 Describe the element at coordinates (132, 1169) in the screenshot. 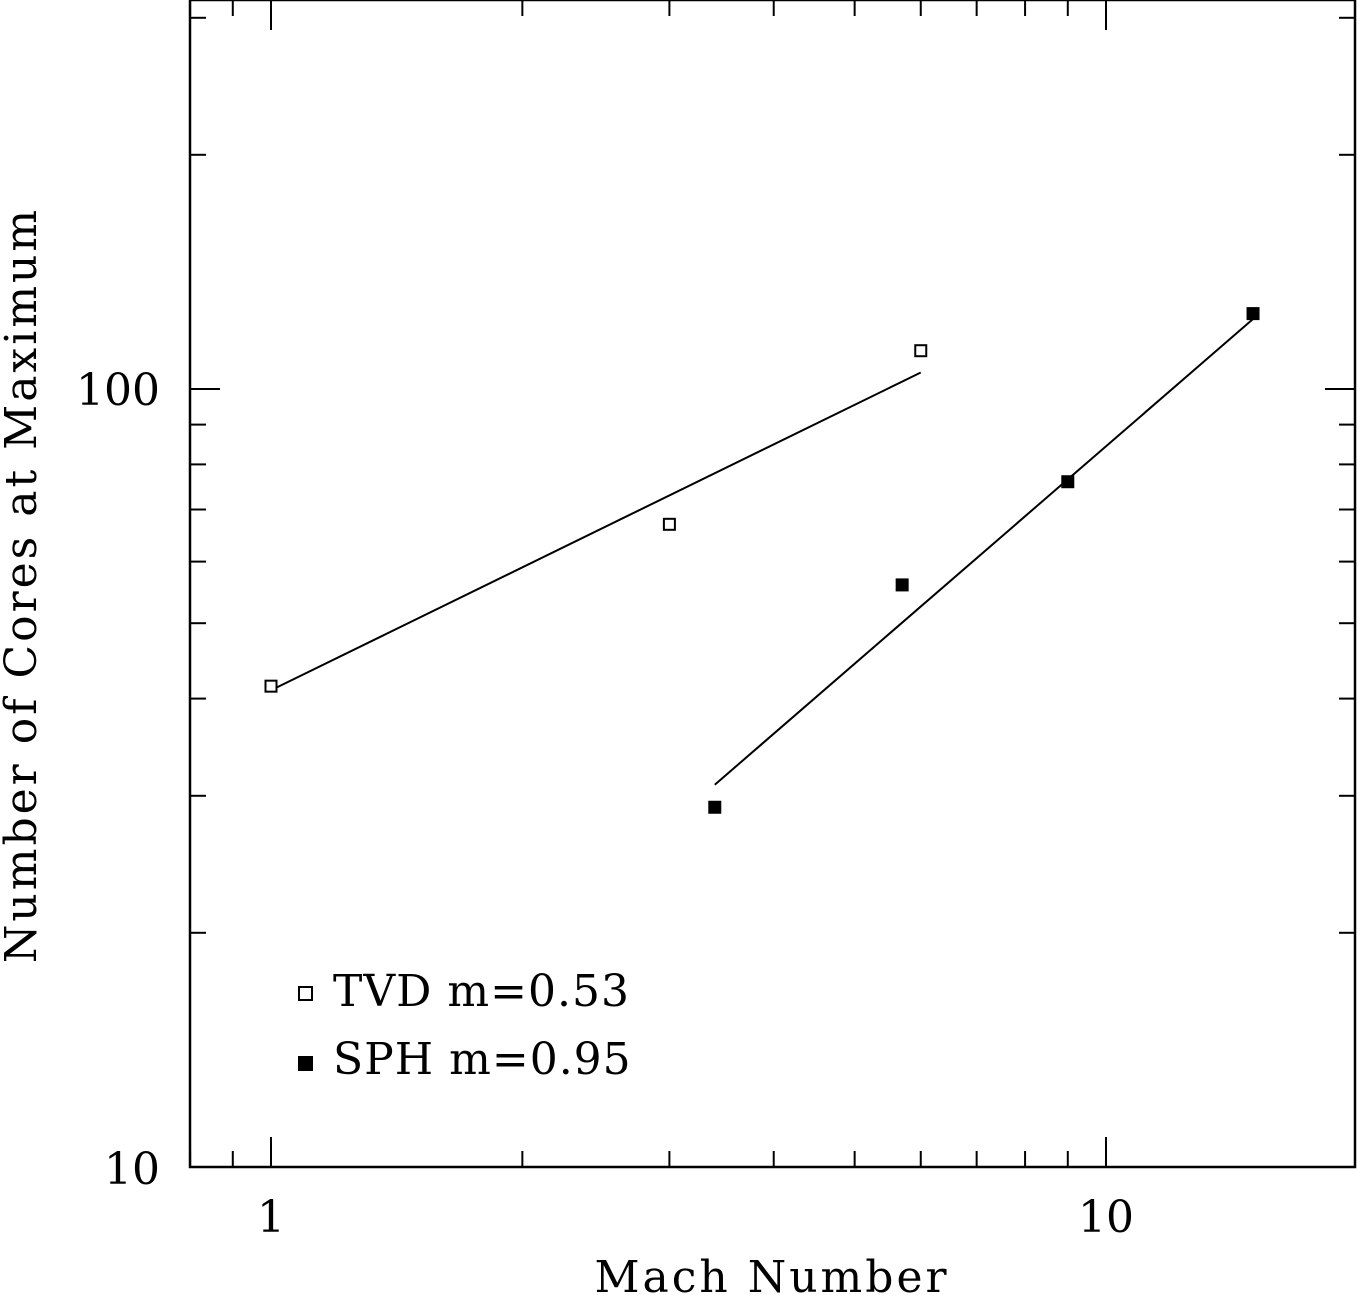

I see `y-tick-label-10: 10` at that location.